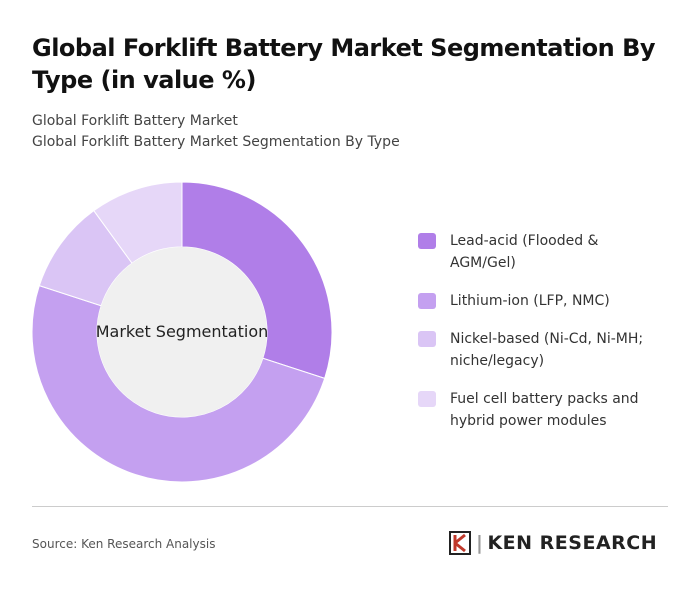 This screenshot has width=700, height=591. I want to click on source: Source: Ken Research Analysis, so click(124, 544).